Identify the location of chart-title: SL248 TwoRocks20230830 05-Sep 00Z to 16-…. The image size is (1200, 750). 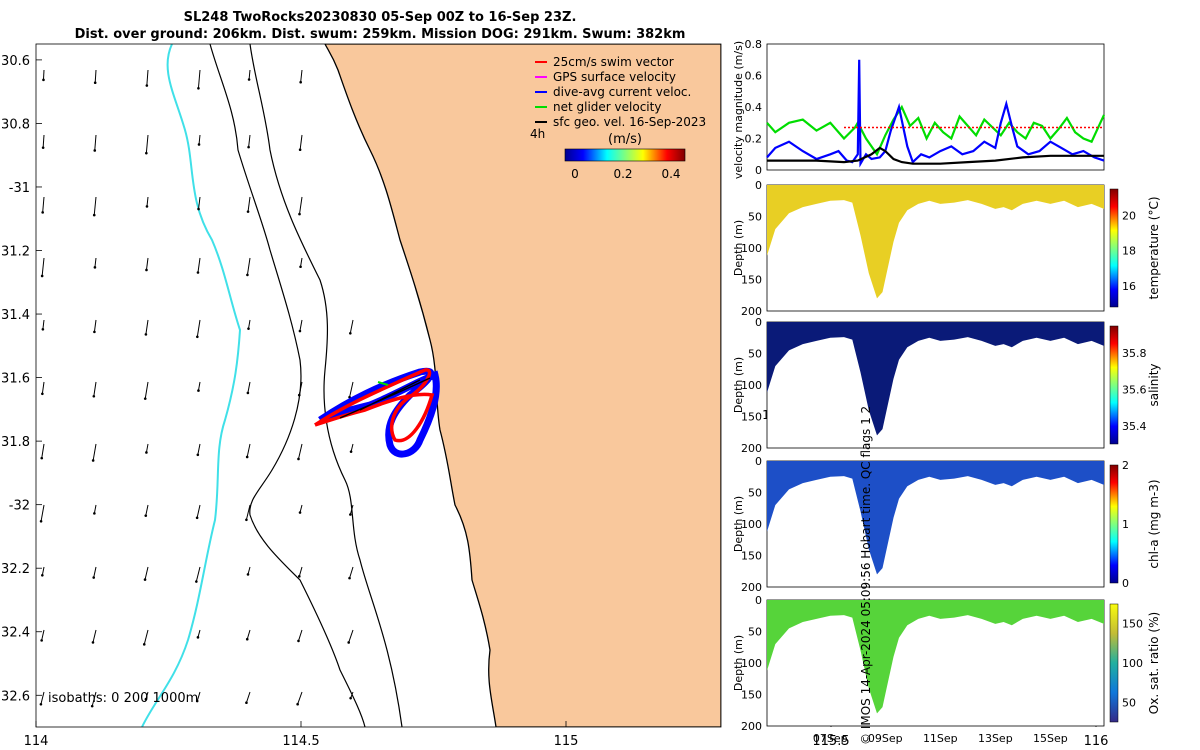
(380, 17).